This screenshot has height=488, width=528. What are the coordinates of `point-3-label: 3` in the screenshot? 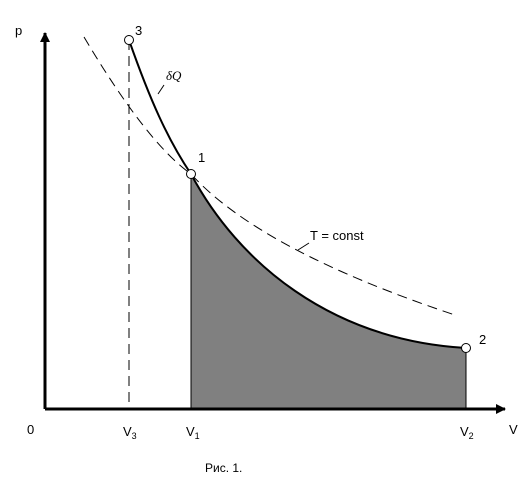 It's located at (138, 30).